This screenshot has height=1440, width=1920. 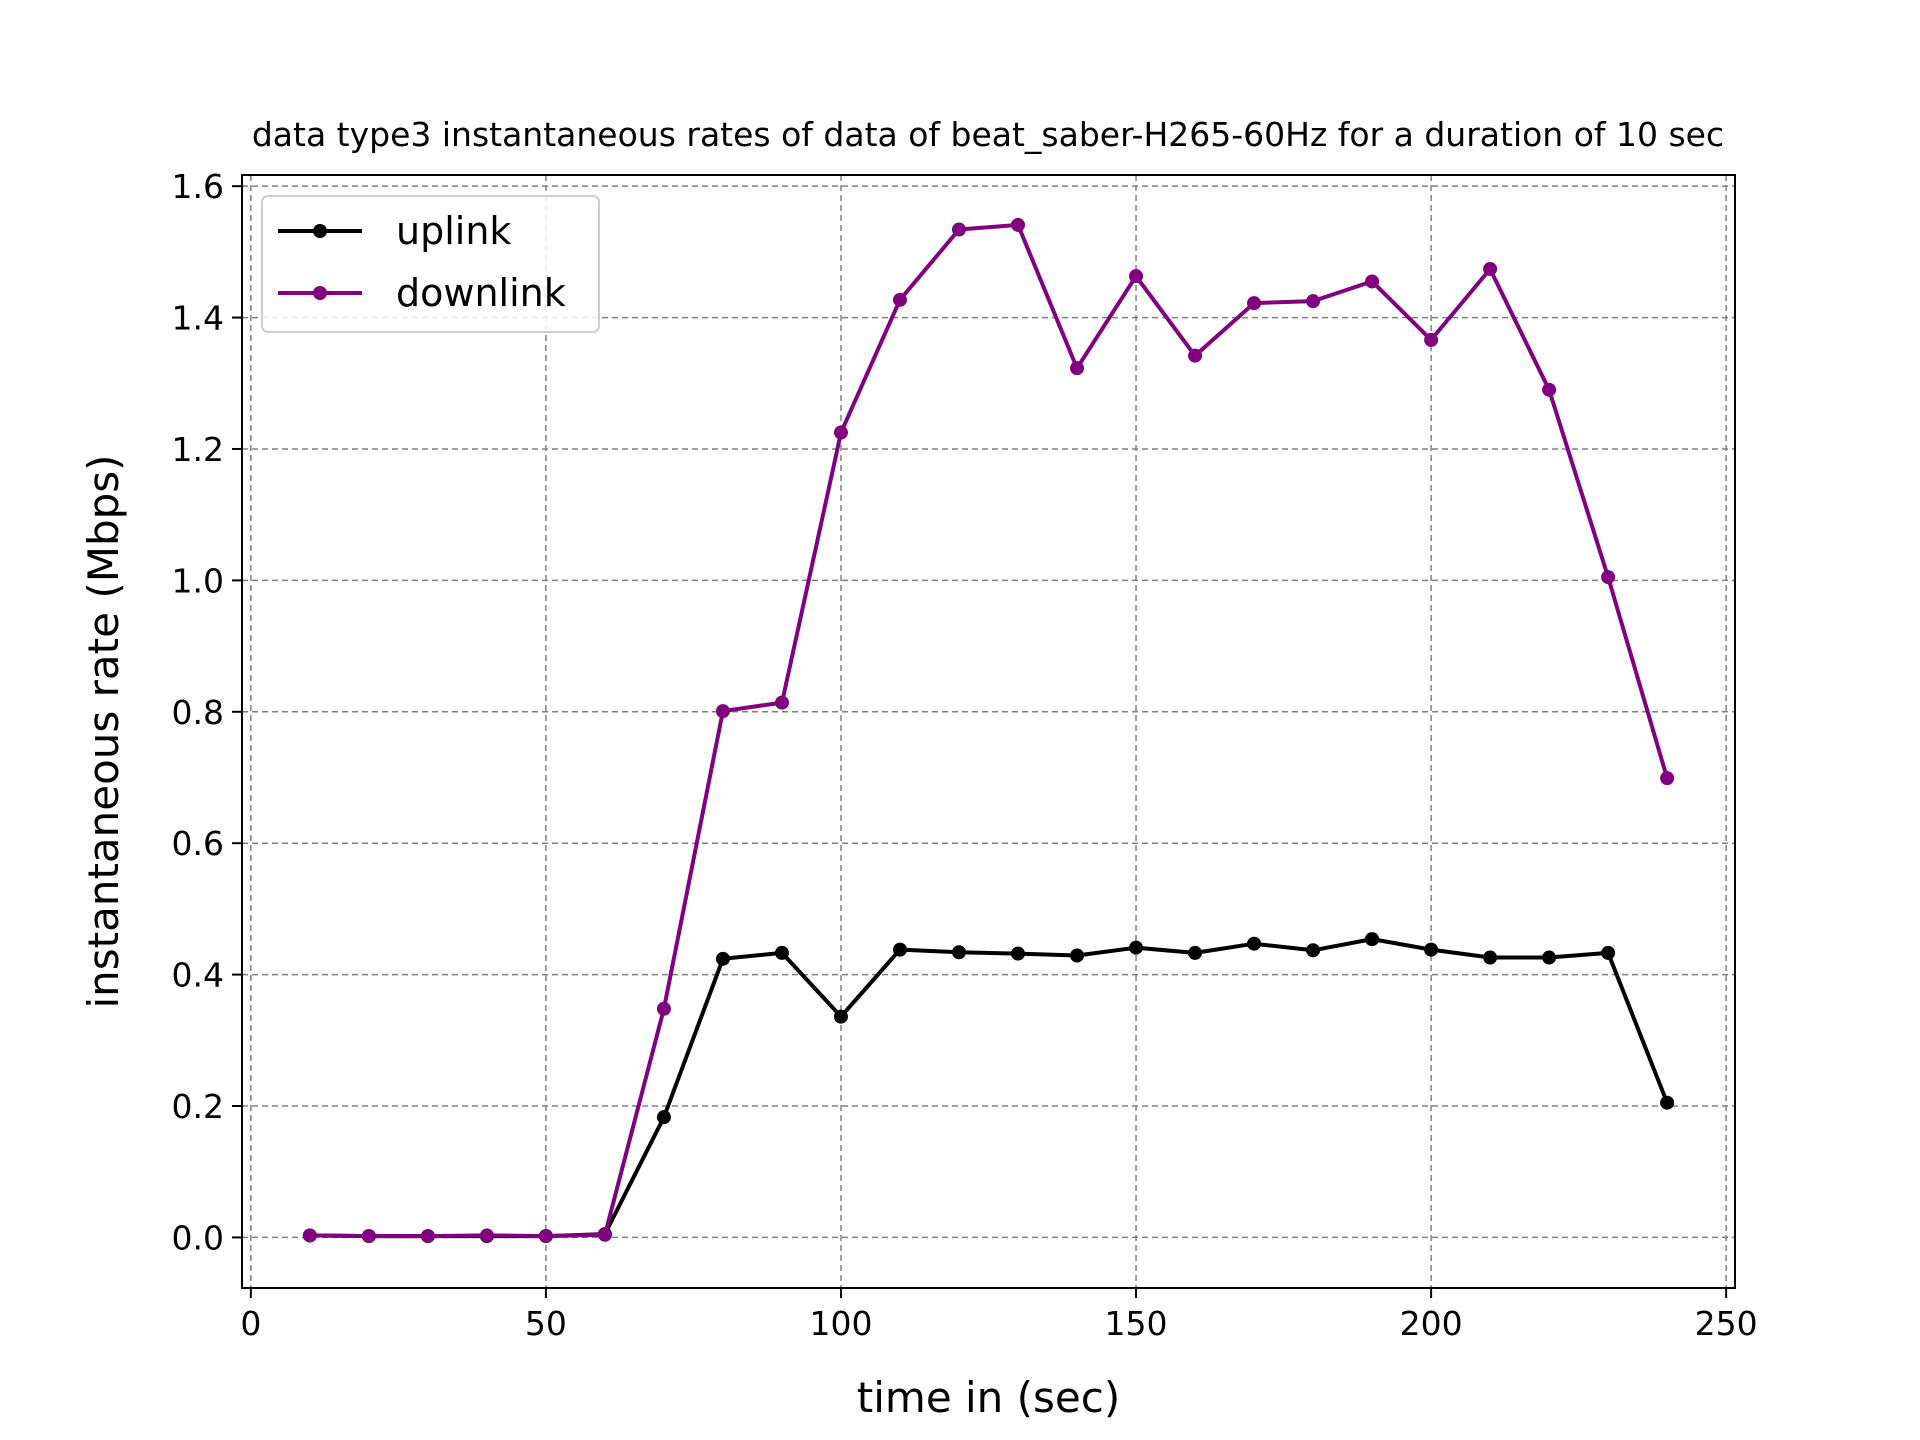 What do you see at coordinates (840, 1323) in the screenshot?
I see `x-tick-label: 100` at bounding box center [840, 1323].